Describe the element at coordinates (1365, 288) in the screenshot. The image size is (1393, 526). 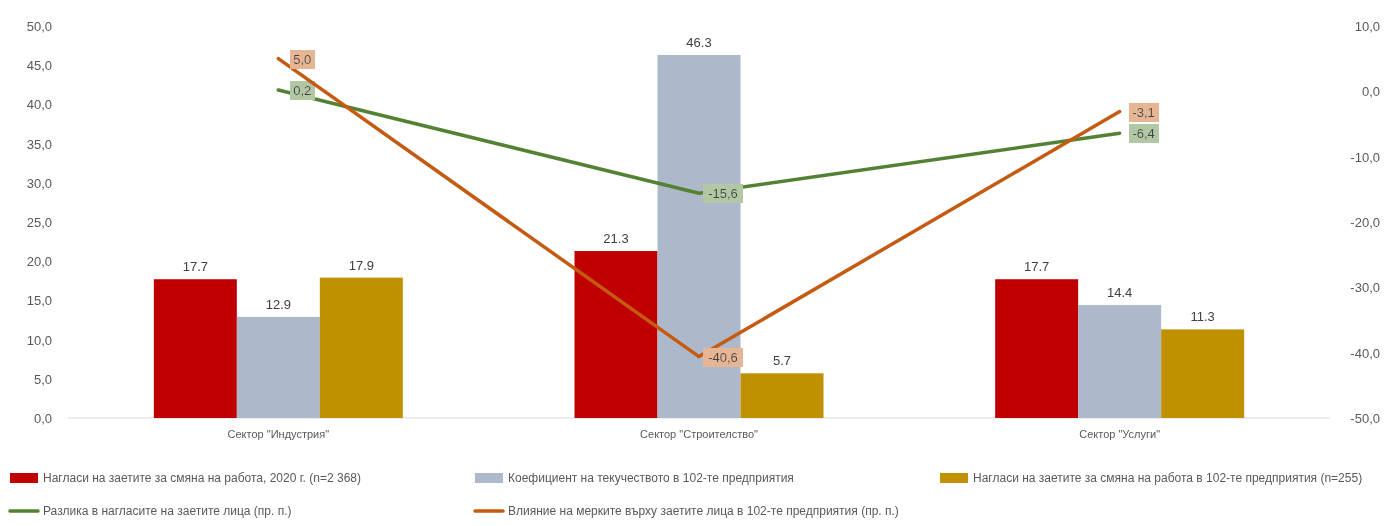
I see `y2-tick-label: -30,0` at that location.